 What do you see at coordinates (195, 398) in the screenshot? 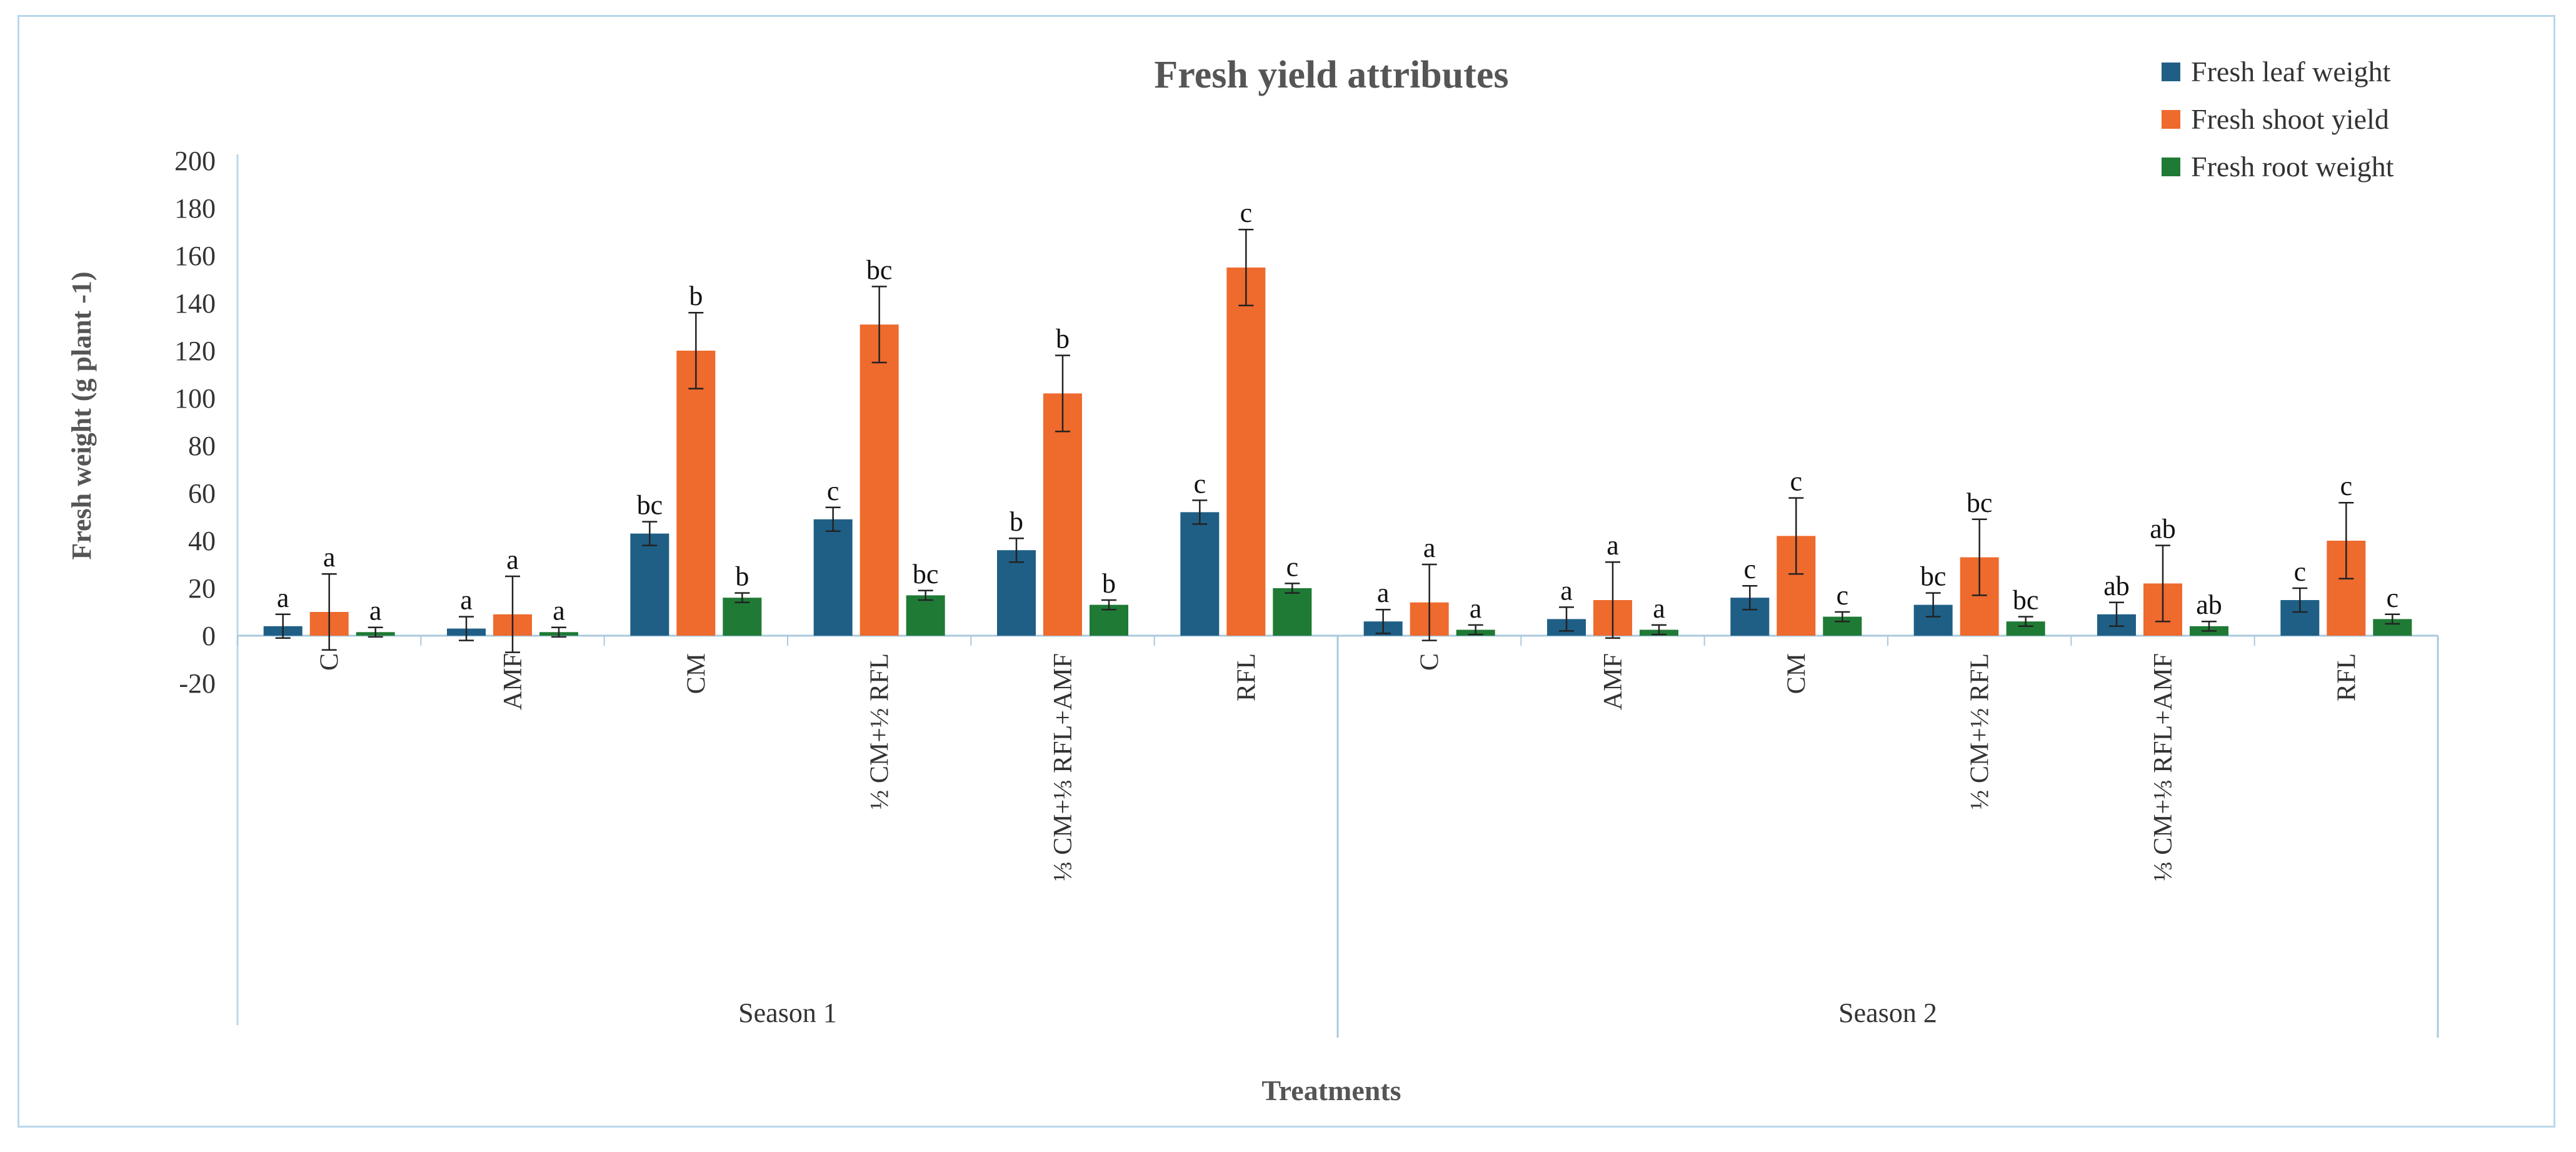
I see `y-tick-label: 100` at bounding box center [195, 398].